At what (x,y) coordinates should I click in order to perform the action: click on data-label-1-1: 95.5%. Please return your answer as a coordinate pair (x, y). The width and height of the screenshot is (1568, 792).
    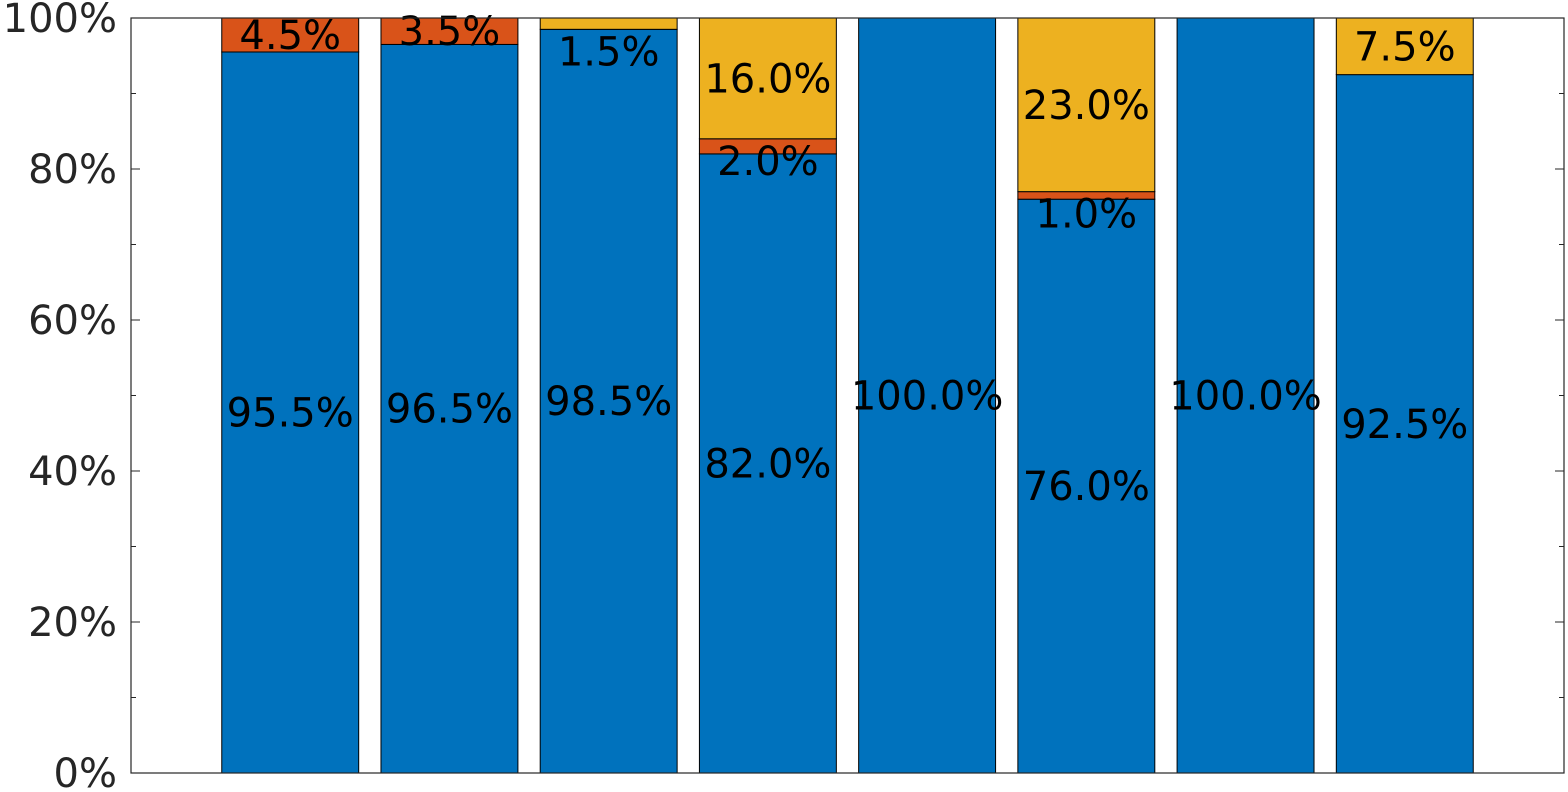
    Looking at the image, I should click on (290, 413).